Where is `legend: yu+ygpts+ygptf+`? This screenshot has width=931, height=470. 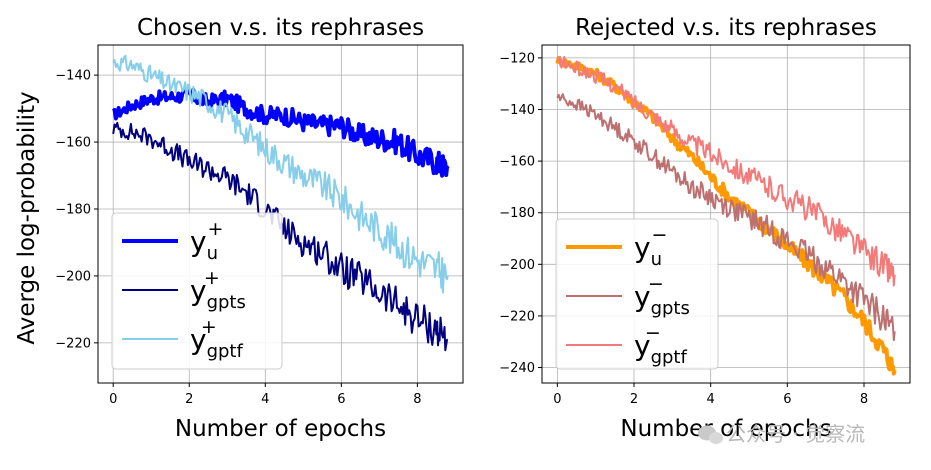
legend: yu+ygpts+ygptf+ is located at coordinates (197, 291).